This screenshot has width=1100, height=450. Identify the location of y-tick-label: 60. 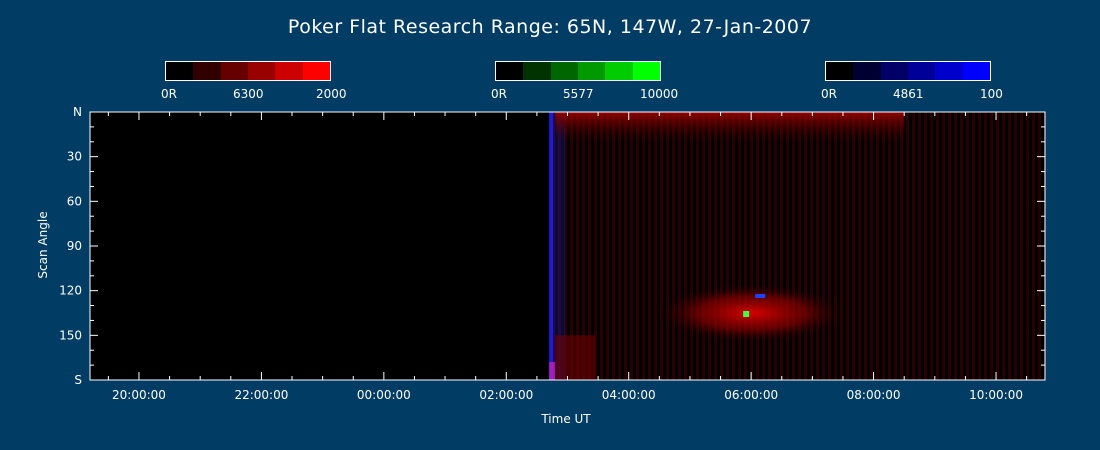
(74, 201).